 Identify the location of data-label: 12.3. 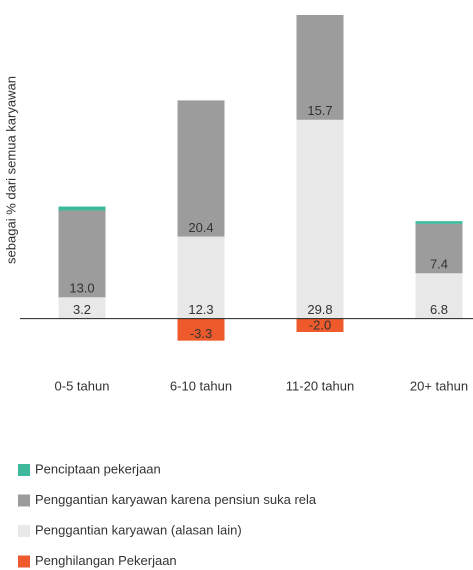
(200, 309).